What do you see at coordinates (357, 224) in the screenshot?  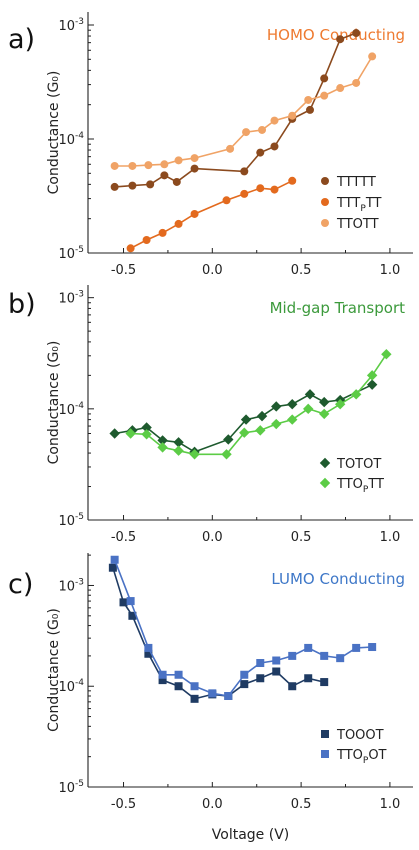 I see `legend-label: TTOTT` at bounding box center [357, 224].